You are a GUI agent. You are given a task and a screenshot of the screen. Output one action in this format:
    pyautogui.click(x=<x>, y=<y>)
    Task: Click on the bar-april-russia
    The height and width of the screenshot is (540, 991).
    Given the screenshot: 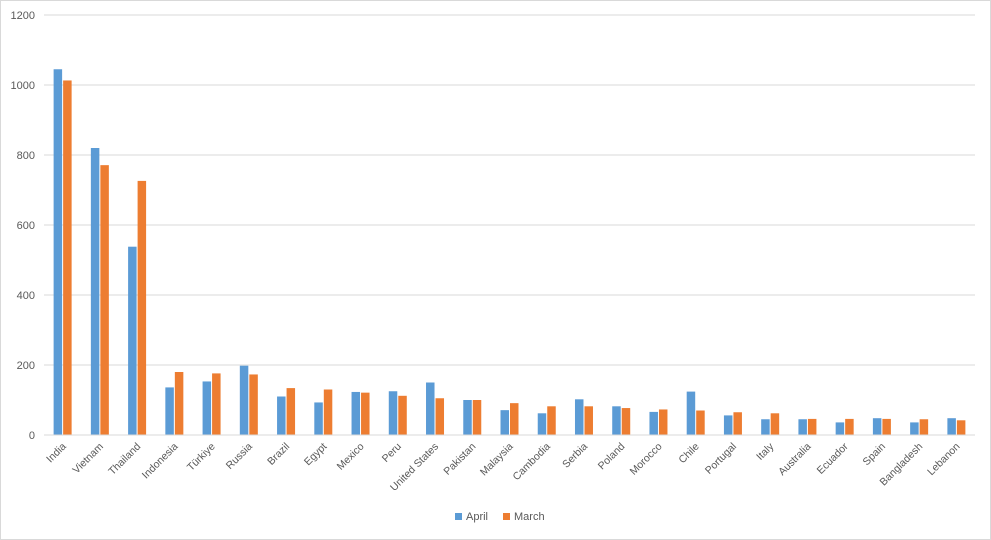 What is the action you would take?
    pyautogui.click(x=244, y=400)
    